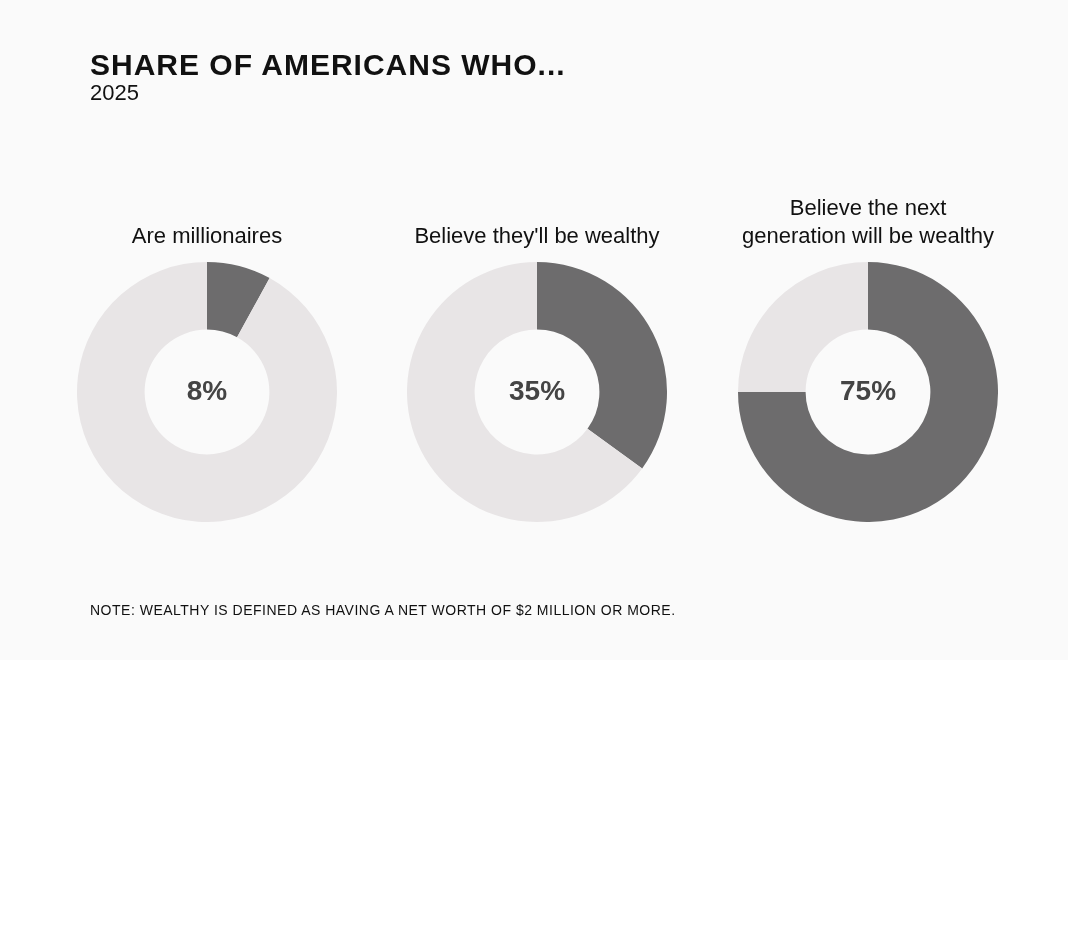  I want to click on data-label: 35%, so click(537, 390).